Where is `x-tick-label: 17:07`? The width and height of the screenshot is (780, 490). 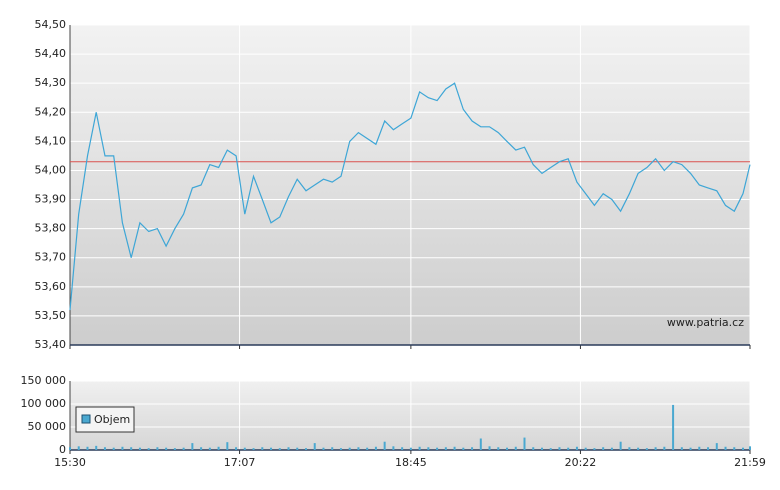 x-tick-label: 17:07 is located at coordinates (240, 462).